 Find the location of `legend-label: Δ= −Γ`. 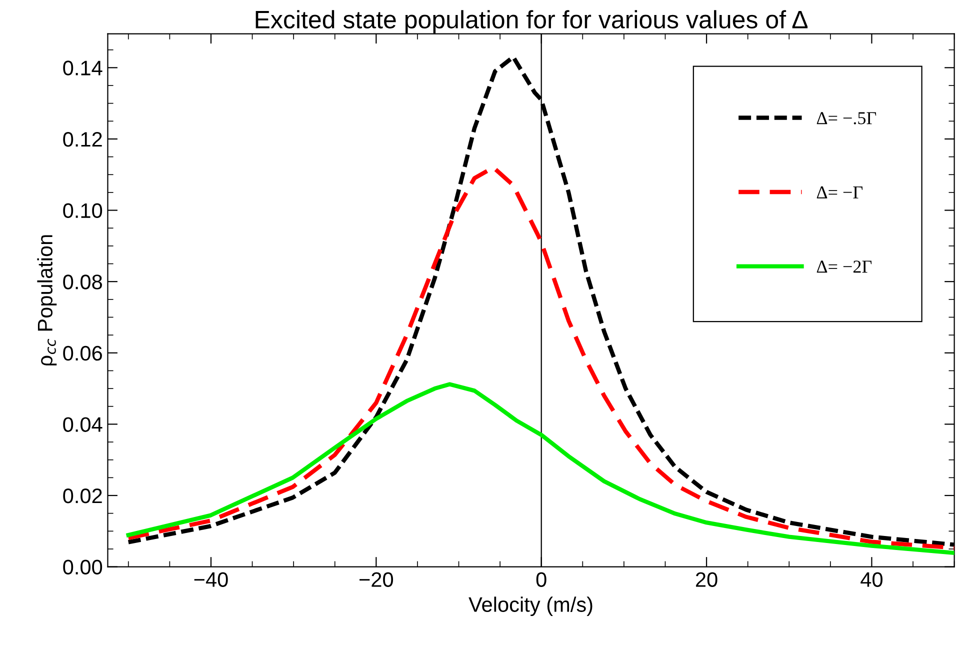

legend-label: Δ= −Γ is located at coordinates (839, 192).